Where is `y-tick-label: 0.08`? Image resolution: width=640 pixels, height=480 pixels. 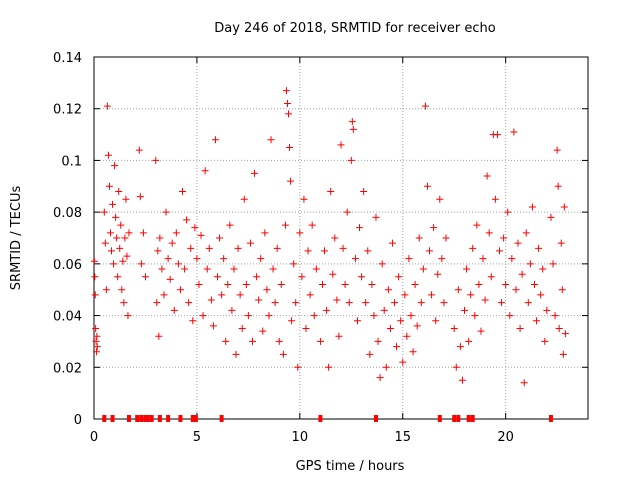
y-tick-label: 0.08 is located at coordinates (67, 213).